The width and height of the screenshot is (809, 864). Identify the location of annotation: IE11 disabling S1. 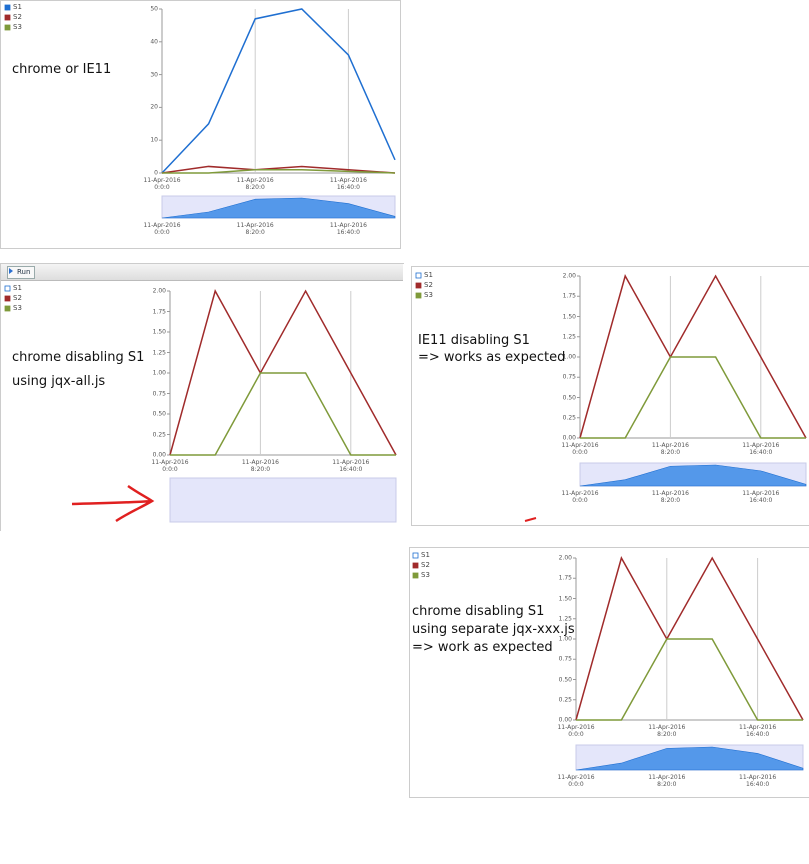
(474, 340).